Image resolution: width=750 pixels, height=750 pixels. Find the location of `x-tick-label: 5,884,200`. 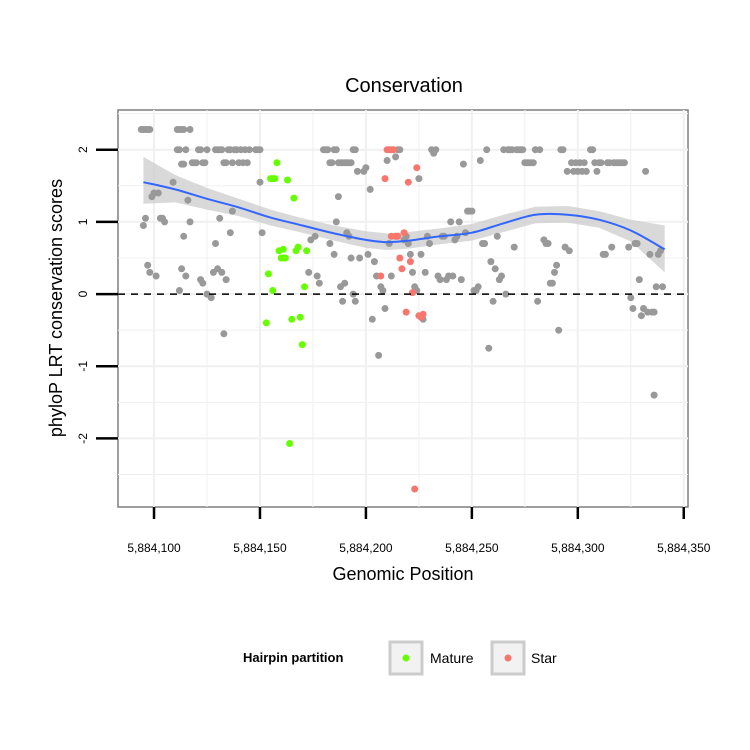

x-tick-label: 5,884,200 is located at coordinates (366, 548).